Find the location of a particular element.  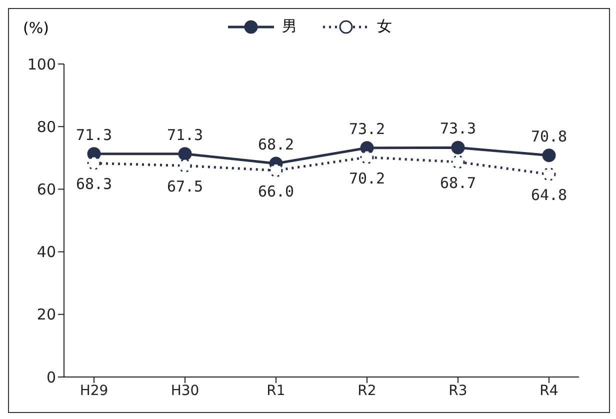

data-label: 67.5 is located at coordinates (185, 187).